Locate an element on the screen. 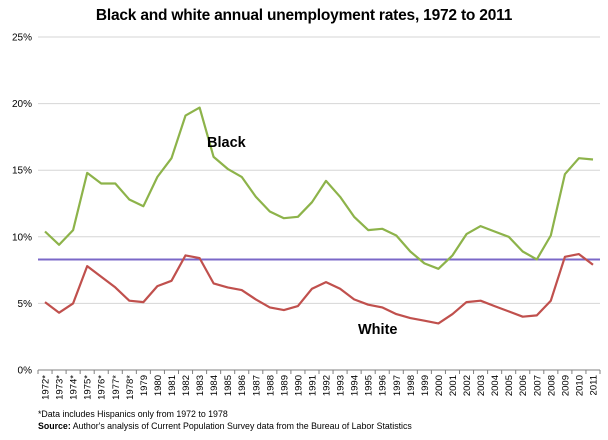 This screenshot has width=608, height=440. x-tick-label: 1992 is located at coordinates (327, 385).